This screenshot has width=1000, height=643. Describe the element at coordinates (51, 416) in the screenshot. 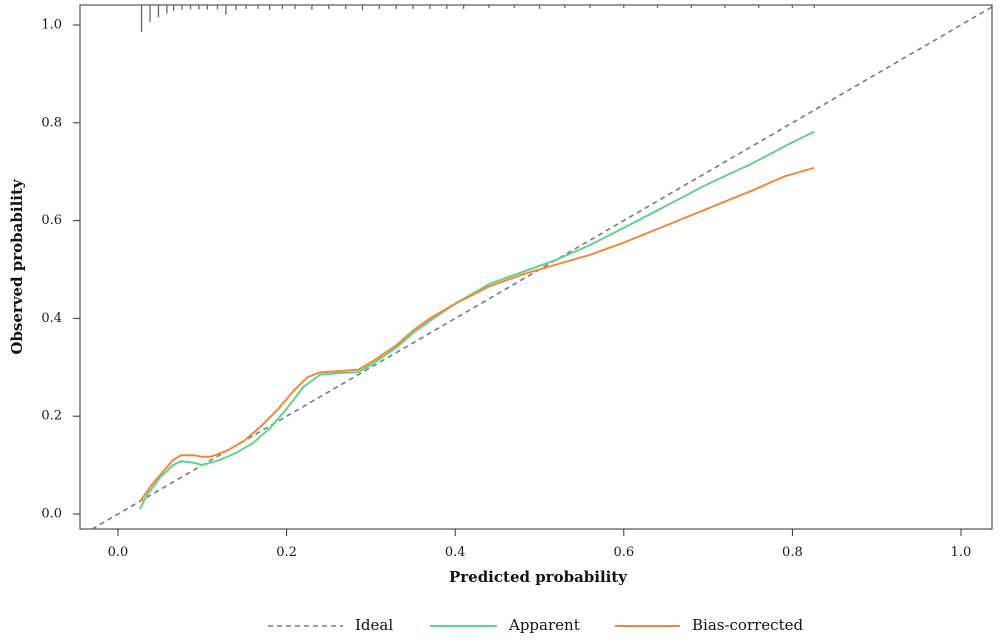

I see `y-tick-label: 0.2` at that location.